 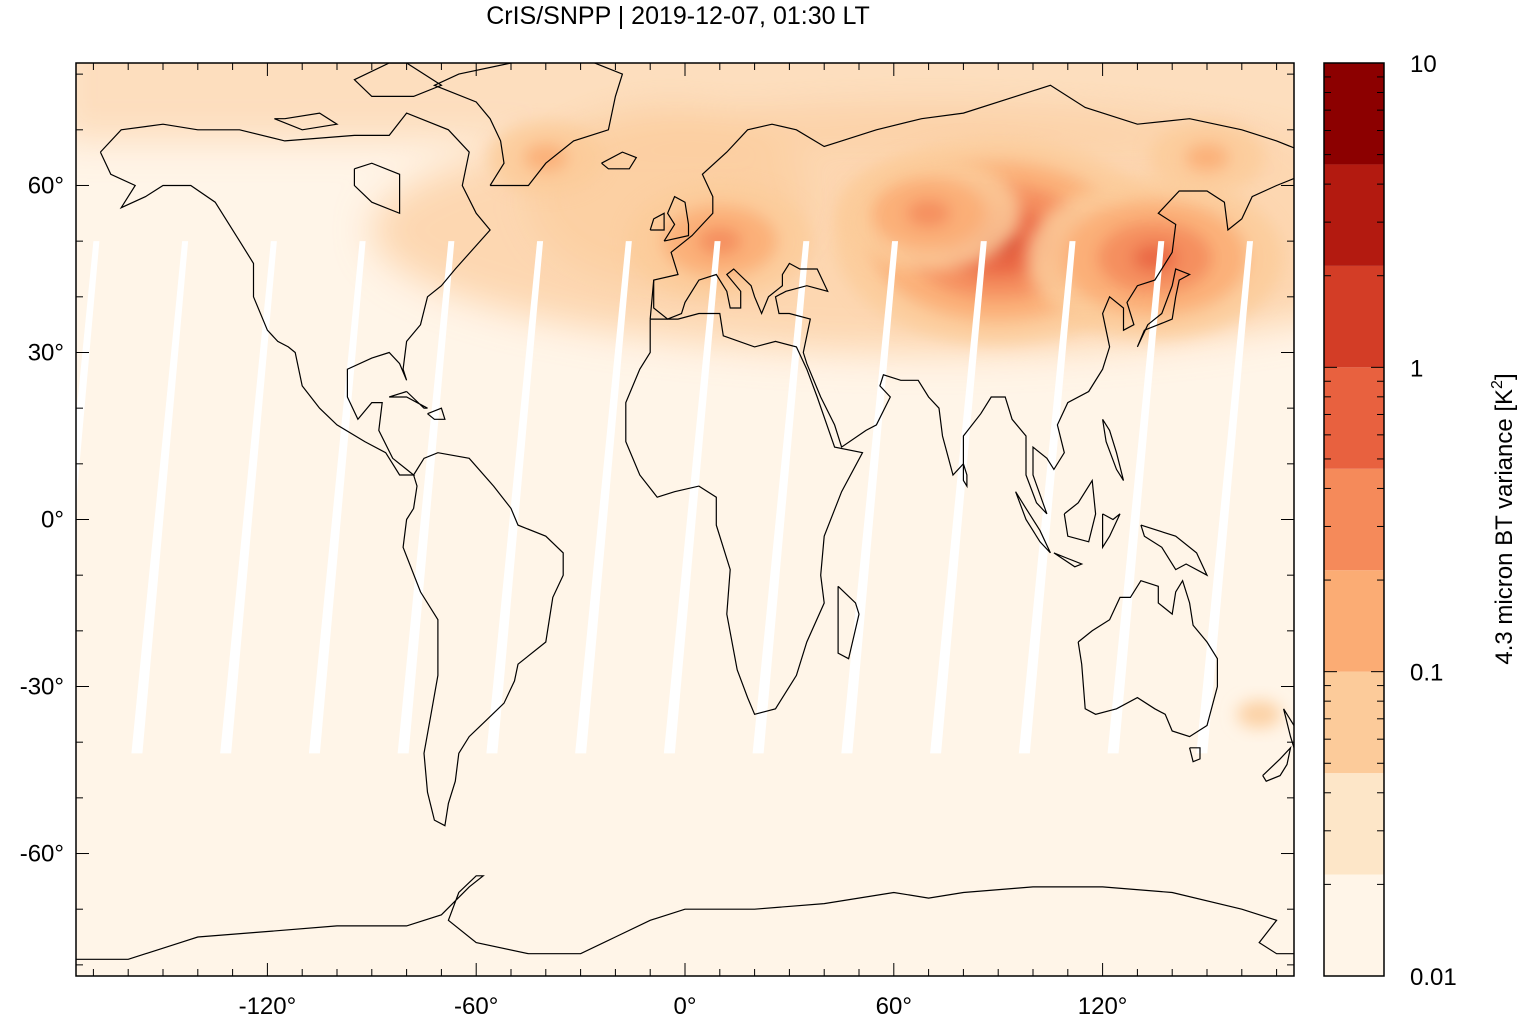 I want to click on y-tick-label: 60°, so click(x=46, y=185).